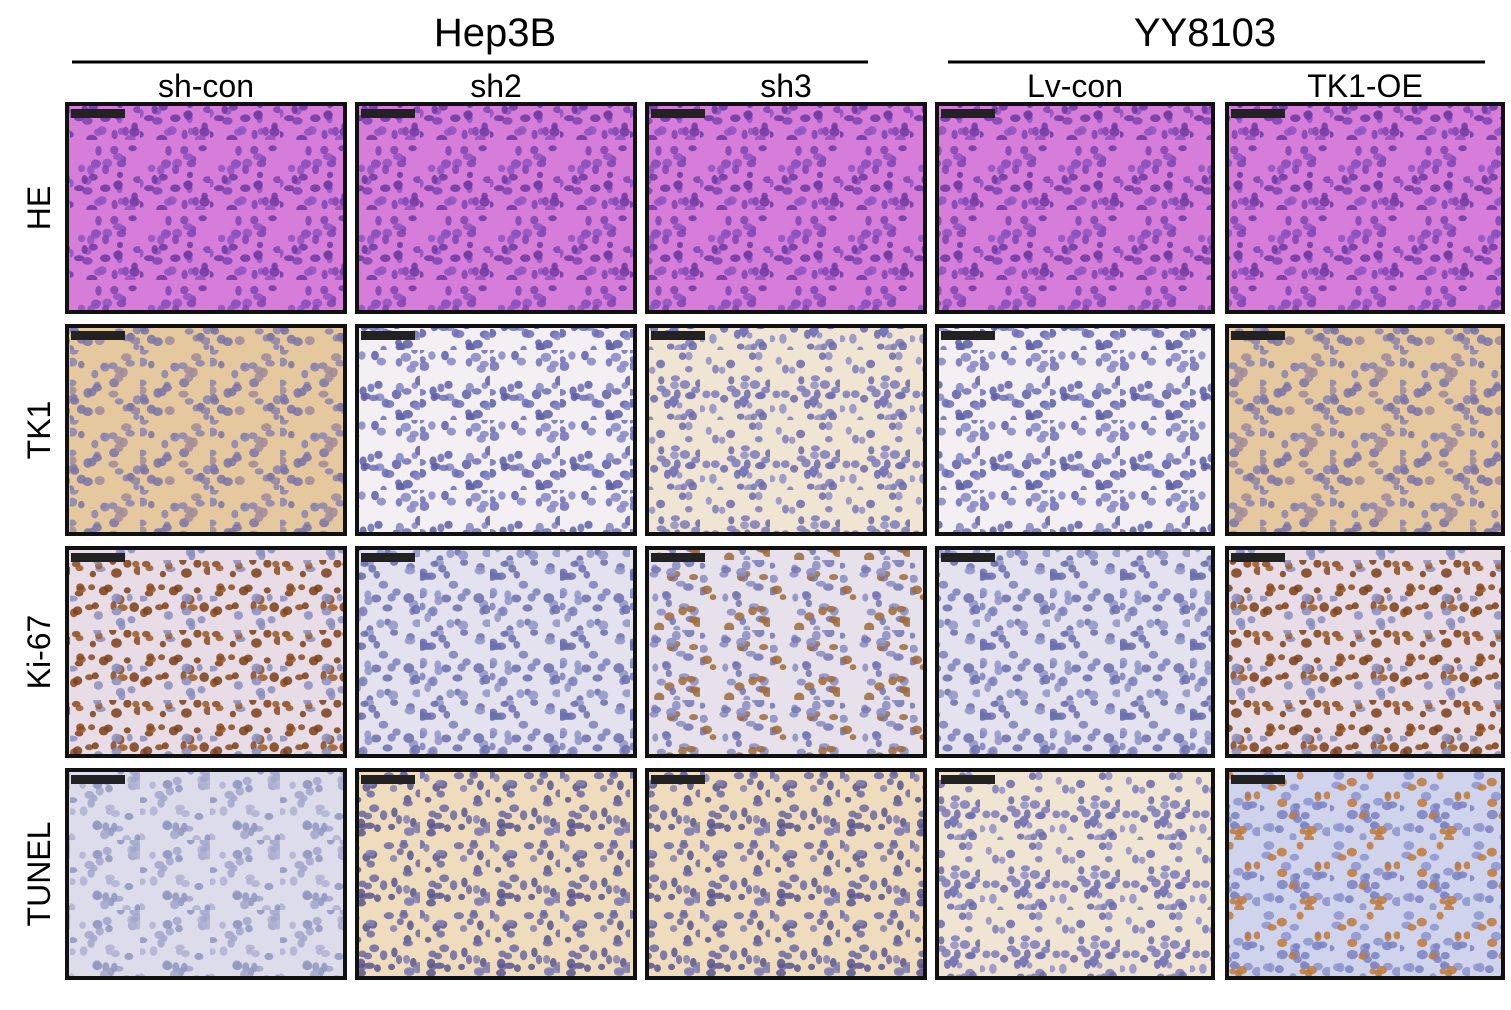 The image size is (1511, 1010). I want to click on column-label: Lv-con, so click(1075, 86).